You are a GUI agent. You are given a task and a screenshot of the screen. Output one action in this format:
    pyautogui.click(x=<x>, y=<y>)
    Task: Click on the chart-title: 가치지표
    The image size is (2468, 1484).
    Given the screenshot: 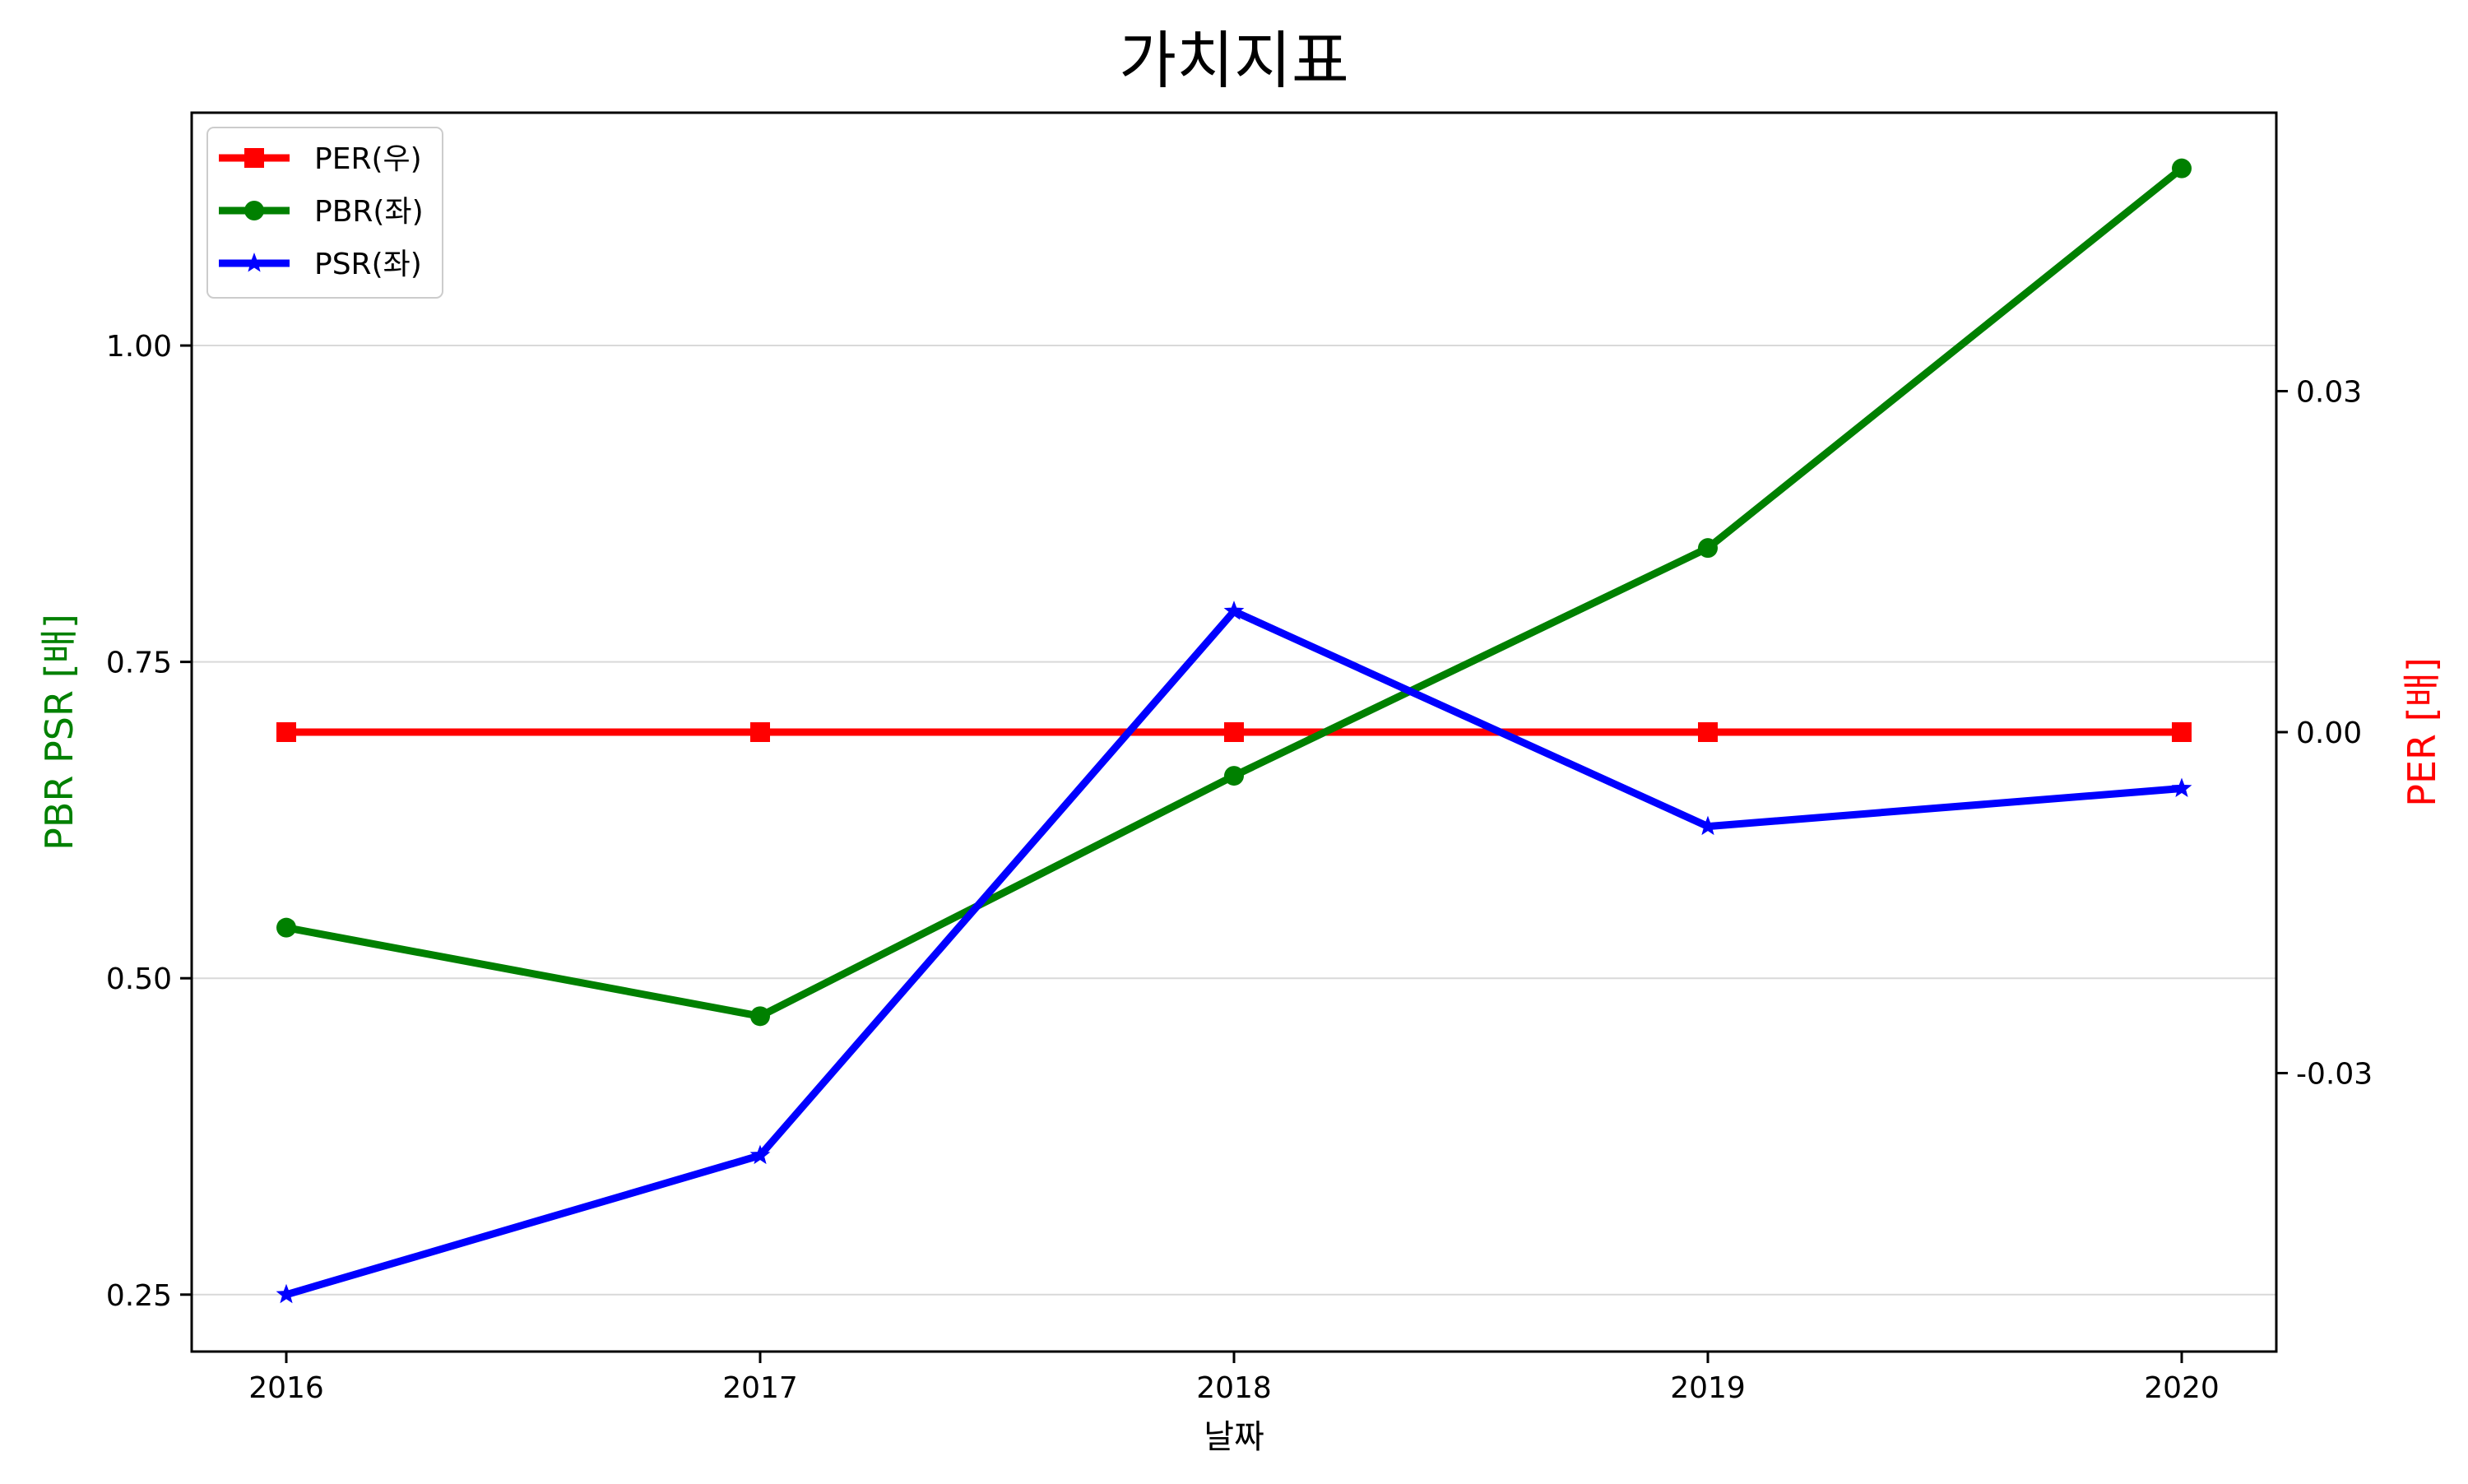 What is the action you would take?
    pyautogui.click(x=1234, y=60)
    